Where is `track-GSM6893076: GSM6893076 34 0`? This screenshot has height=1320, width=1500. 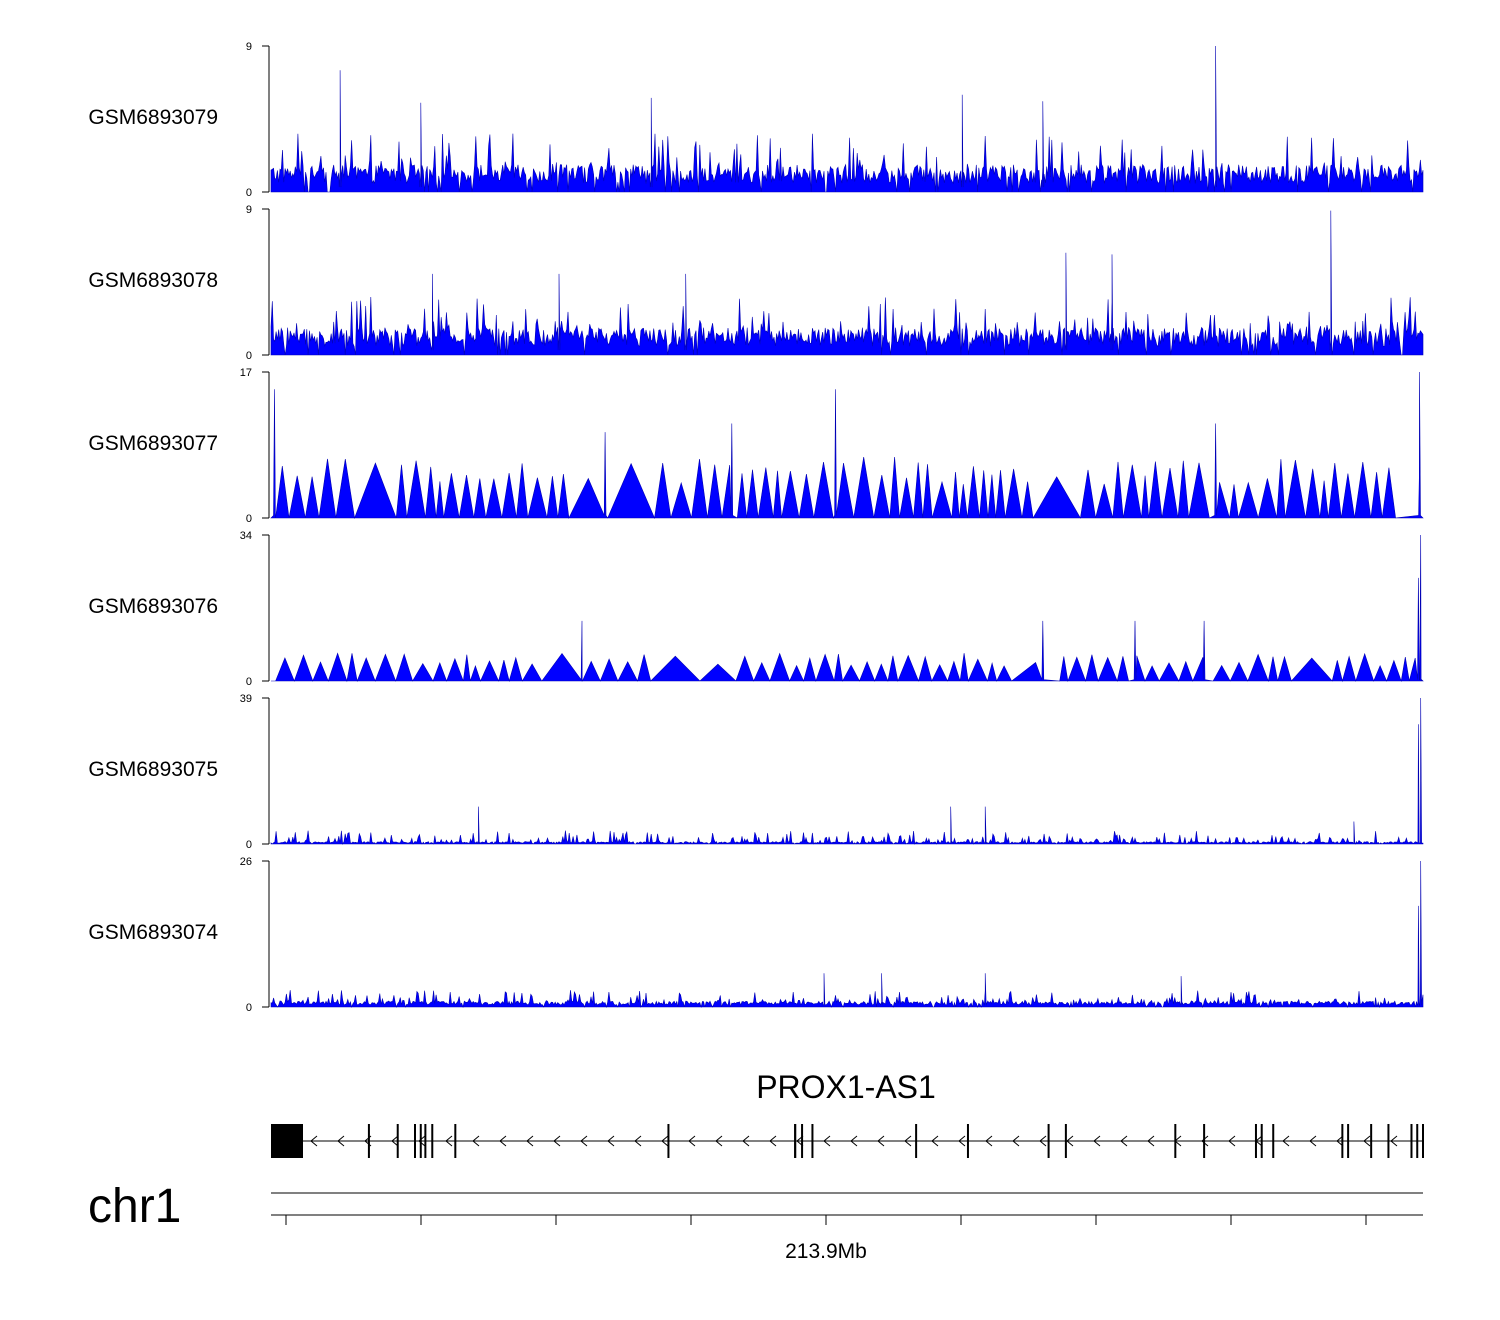 track-GSM6893076: GSM6893076 34 0 is located at coordinates (756, 609).